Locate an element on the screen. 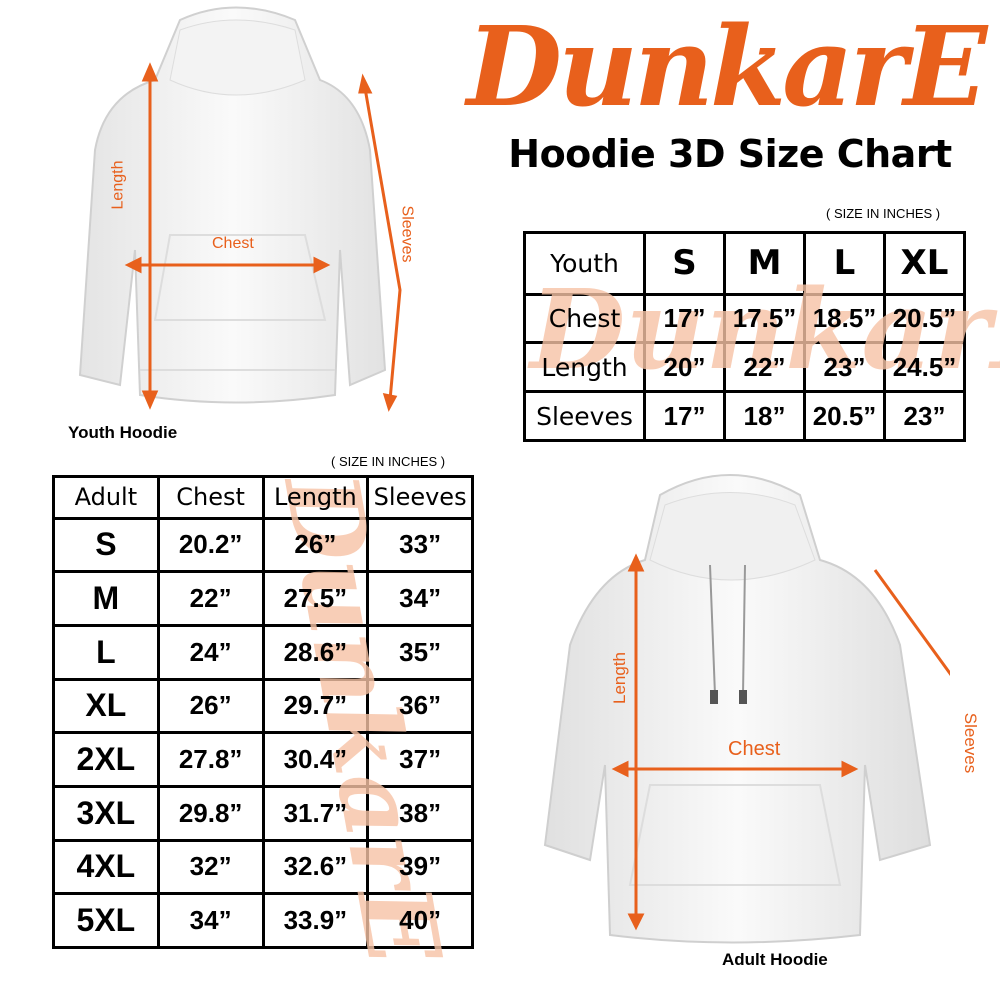 This screenshot has height=1000, width=1000. adult-row-5xl: 5XL 34” 33.9” 40” is located at coordinates (263, 920).